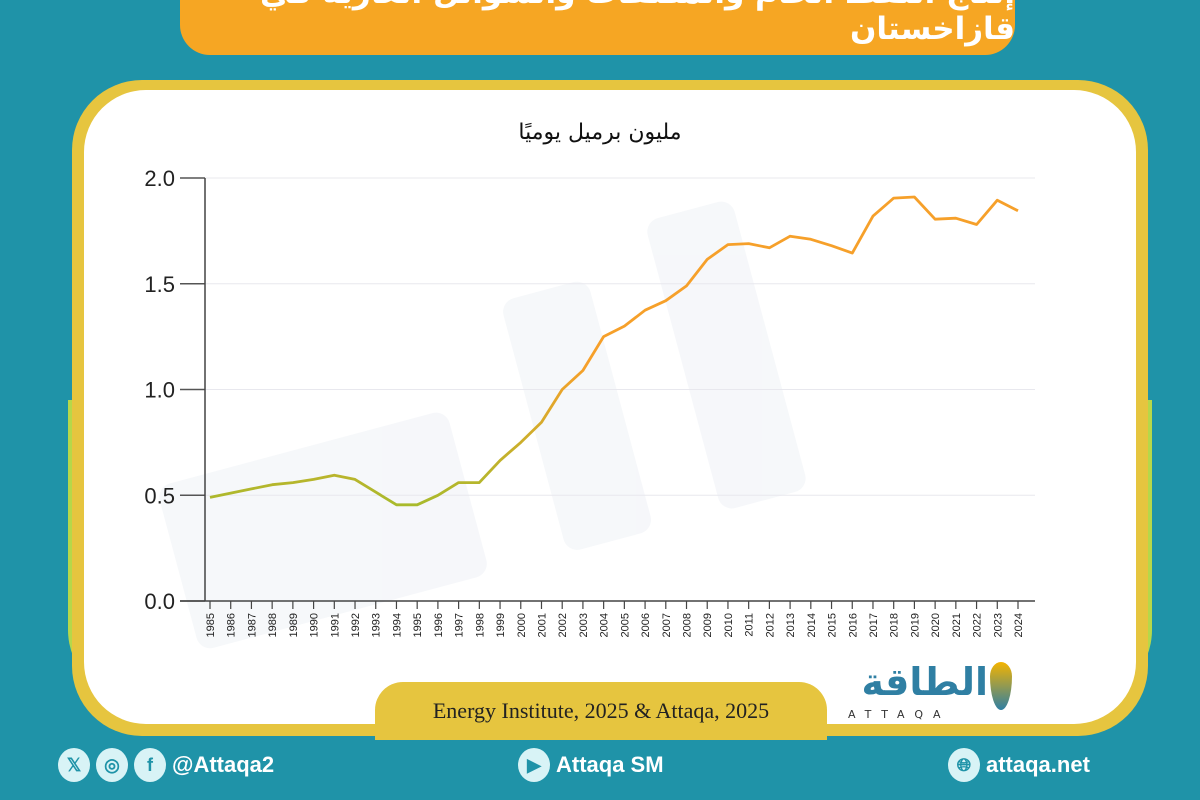 Image resolution: width=1200 pixels, height=800 pixels. I want to click on x-tick-label: 2000, so click(522, 625).